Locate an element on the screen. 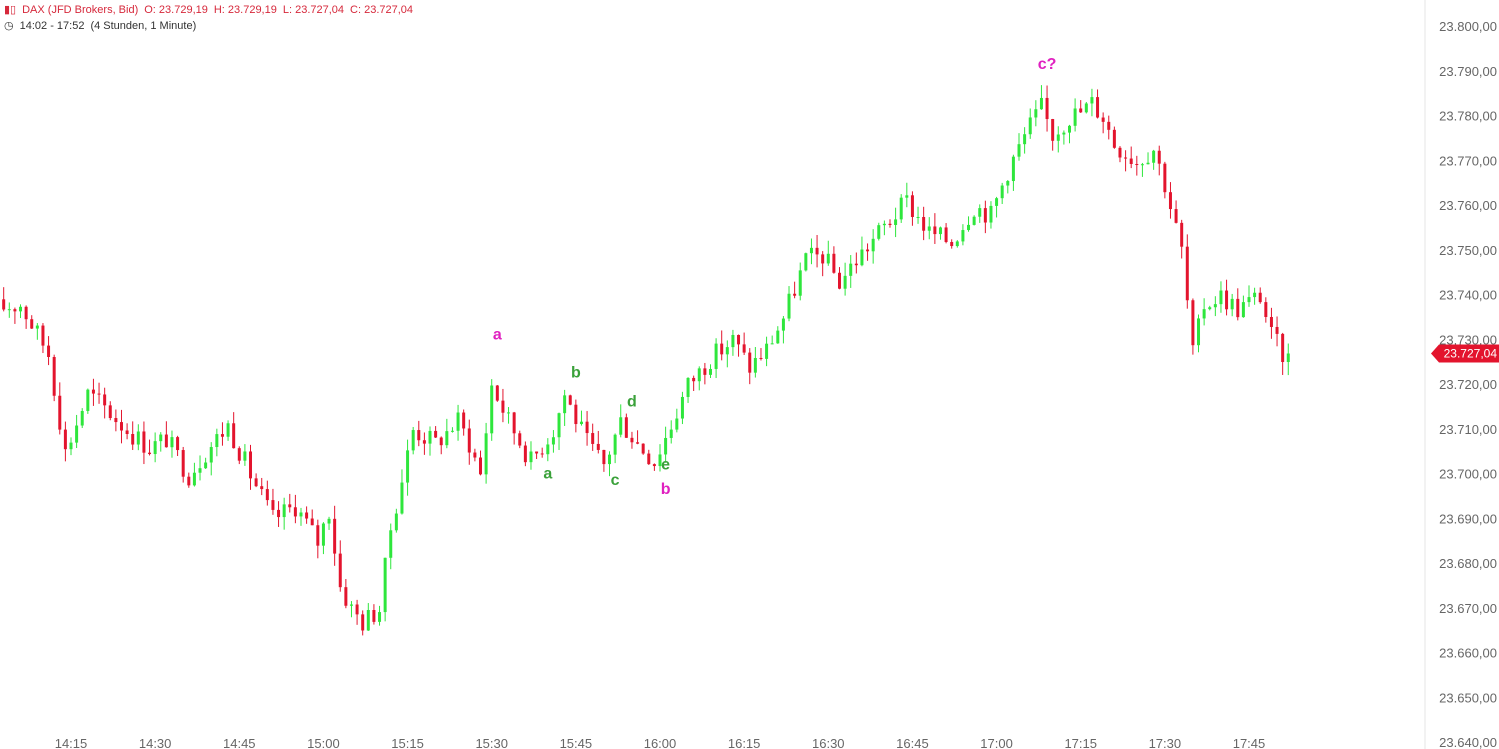 The height and width of the screenshot is (749, 1499). y-tick-label: 23.650,00 is located at coordinates (1468, 697).